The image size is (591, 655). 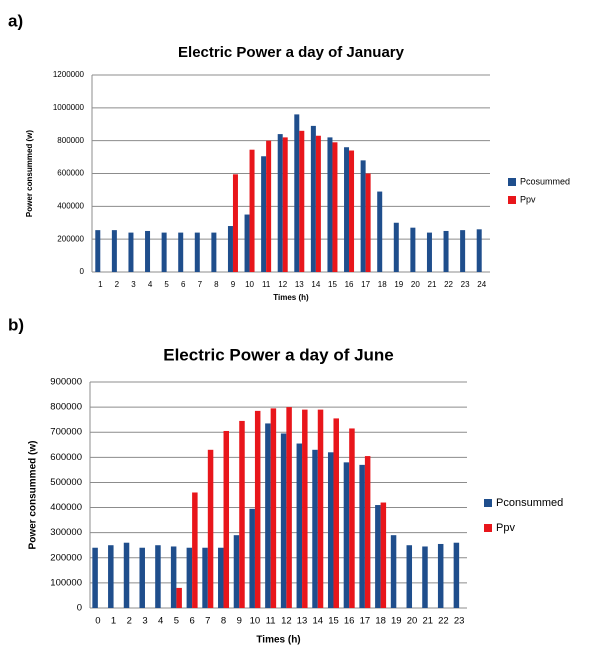 I want to click on x-axis-title: Times (h), so click(x=291, y=297).